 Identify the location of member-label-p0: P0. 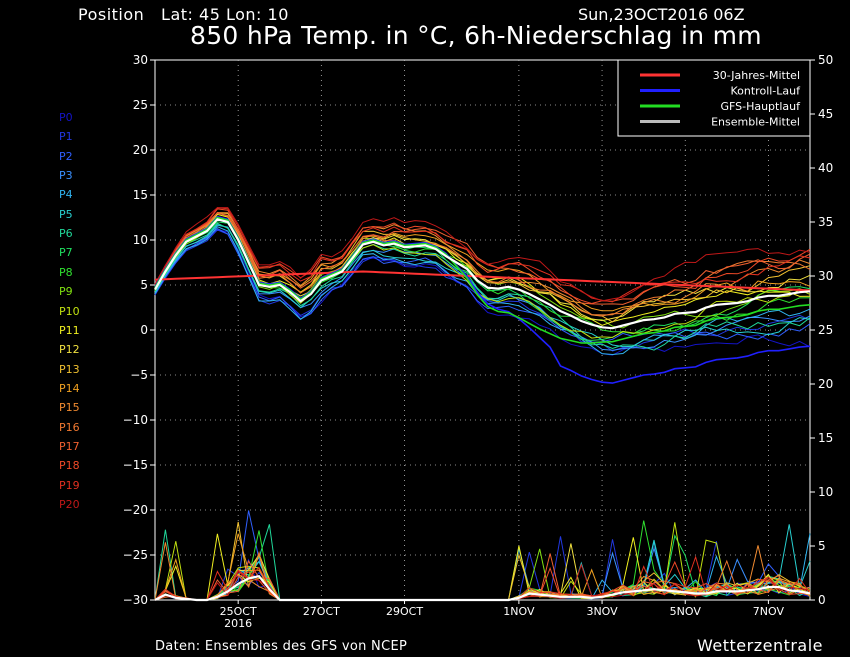
(66, 117).